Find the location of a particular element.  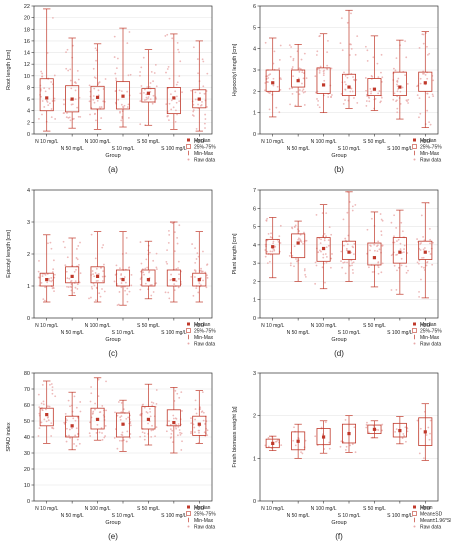

legend-label: 25%-75% is located at coordinates (205, 331).